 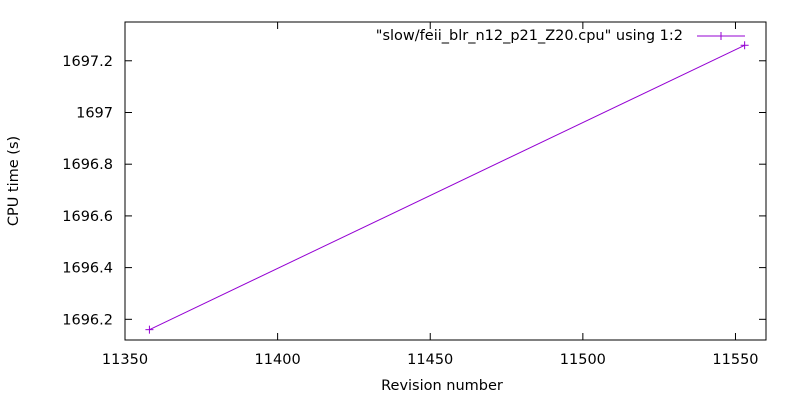 What do you see at coordinates (87, 217) in the screenshot?
I see `y-tick-label: 1696.6` at bounding box center [87, 217].